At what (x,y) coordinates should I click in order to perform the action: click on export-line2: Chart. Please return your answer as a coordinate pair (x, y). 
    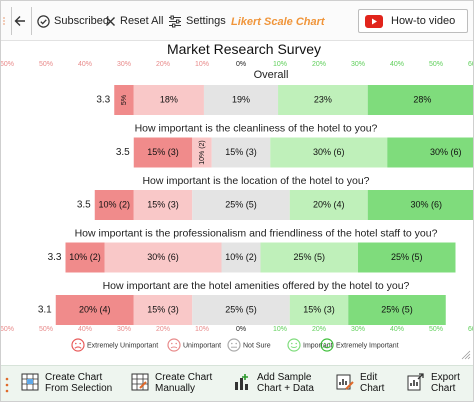
    Looking at the image, I should click on (443, 388).